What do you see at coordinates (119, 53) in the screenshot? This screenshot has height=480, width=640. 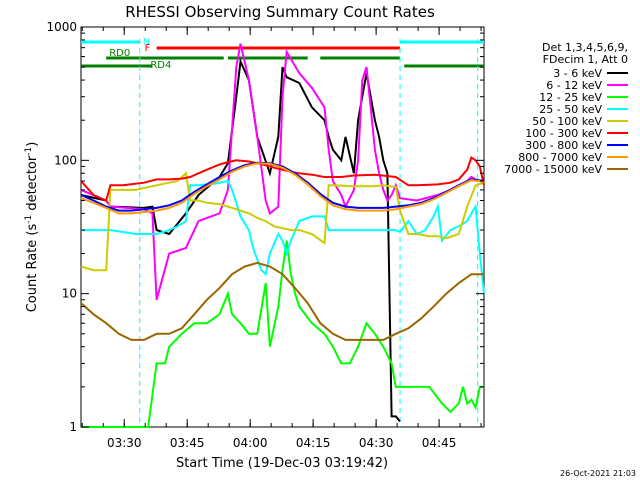 I see `flag-label-rd0: RD0` at bounding box center [119, 53].